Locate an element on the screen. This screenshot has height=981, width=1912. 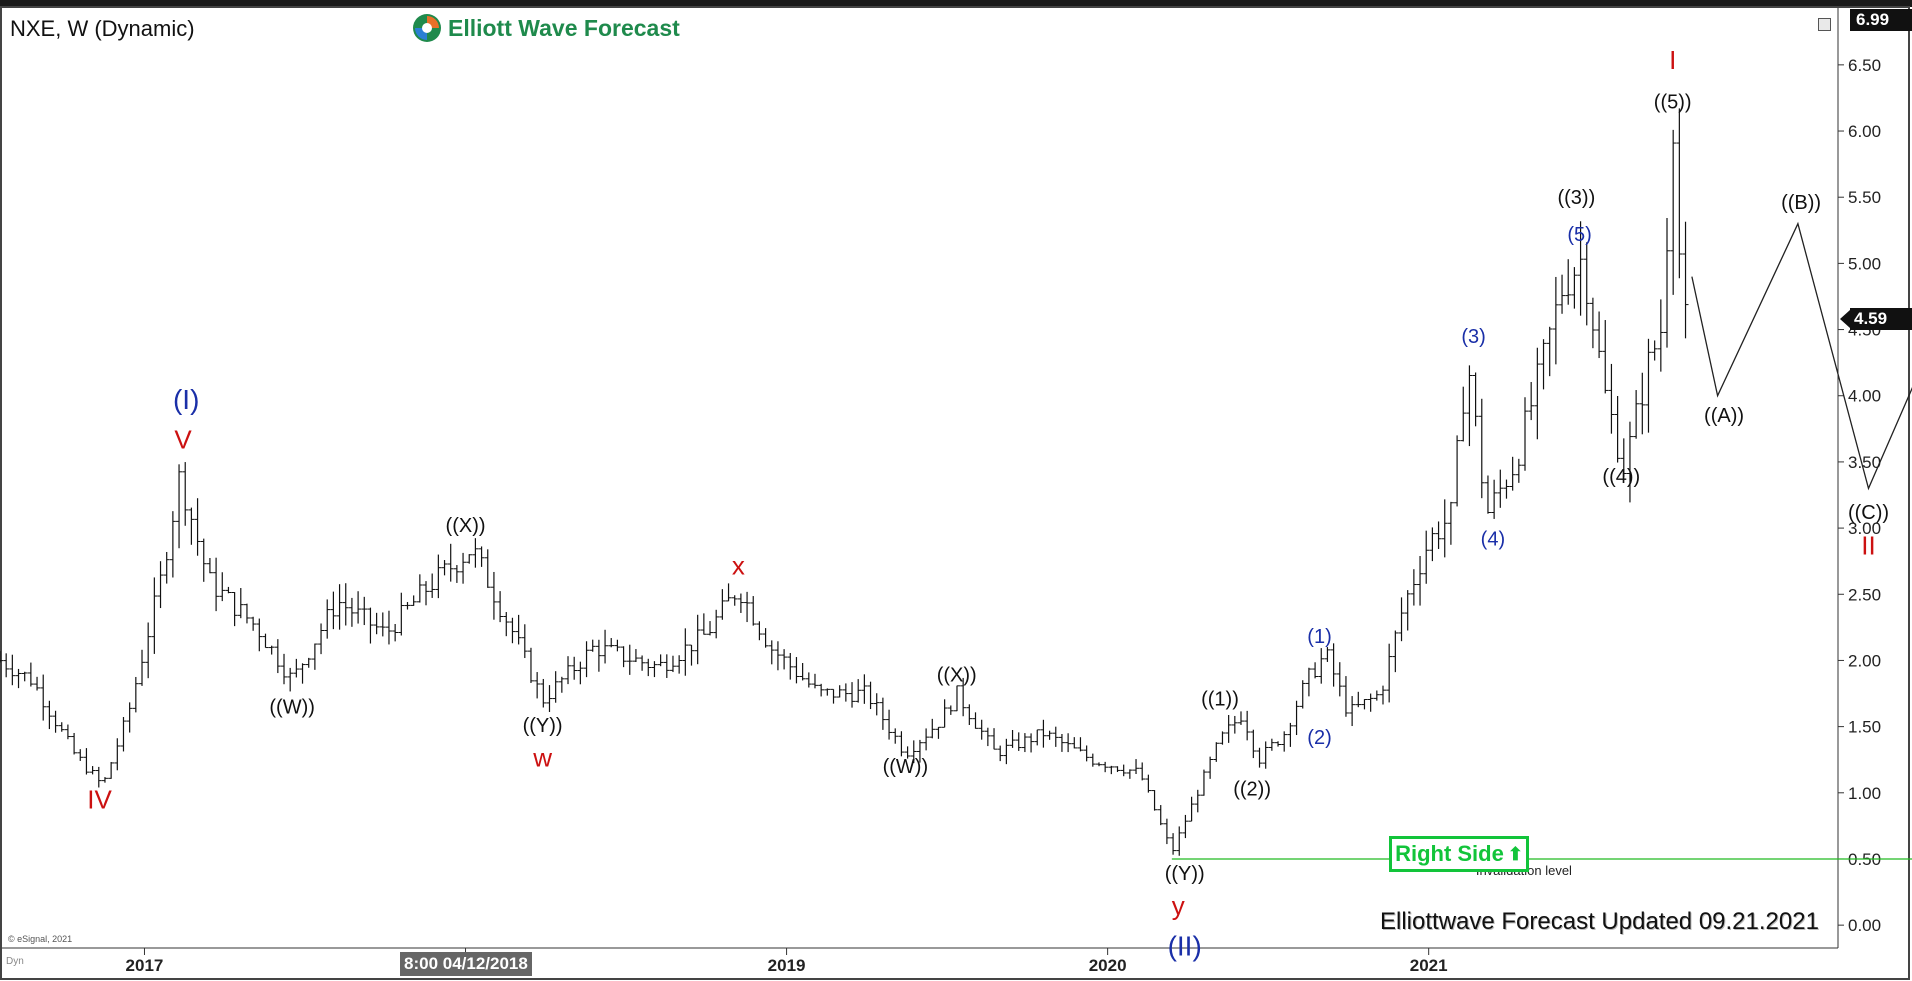
price-tick-label: 6.50 is located at coordinates (1864, 65).